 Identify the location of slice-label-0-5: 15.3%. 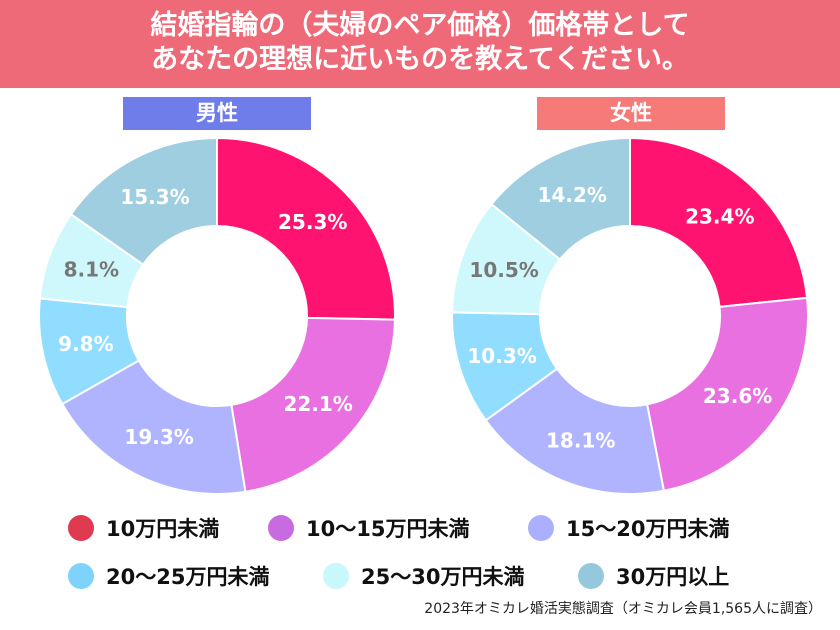
(154, 197).